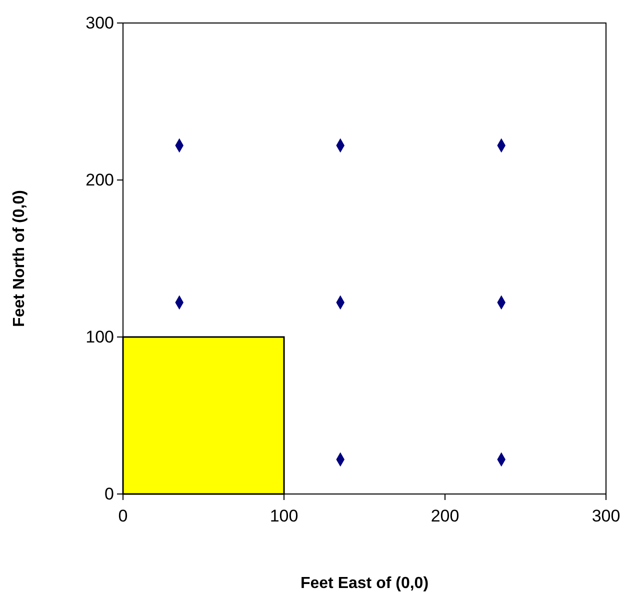 Image resolution: width=628 pixels, height=596 pixels. I want to click on y-tick-label: 200, so click(100, 180).